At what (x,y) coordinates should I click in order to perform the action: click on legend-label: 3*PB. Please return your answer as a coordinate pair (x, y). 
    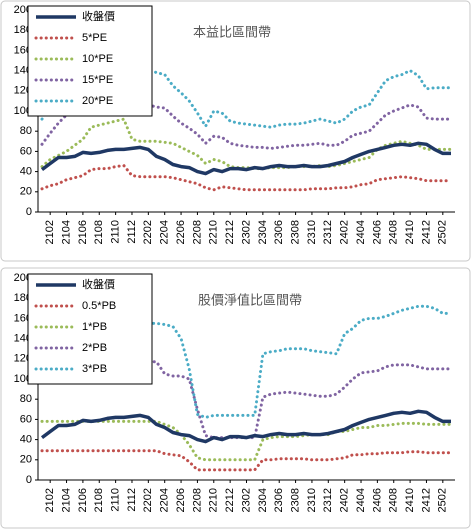
    Looking at the image, I should click on (94, 369).